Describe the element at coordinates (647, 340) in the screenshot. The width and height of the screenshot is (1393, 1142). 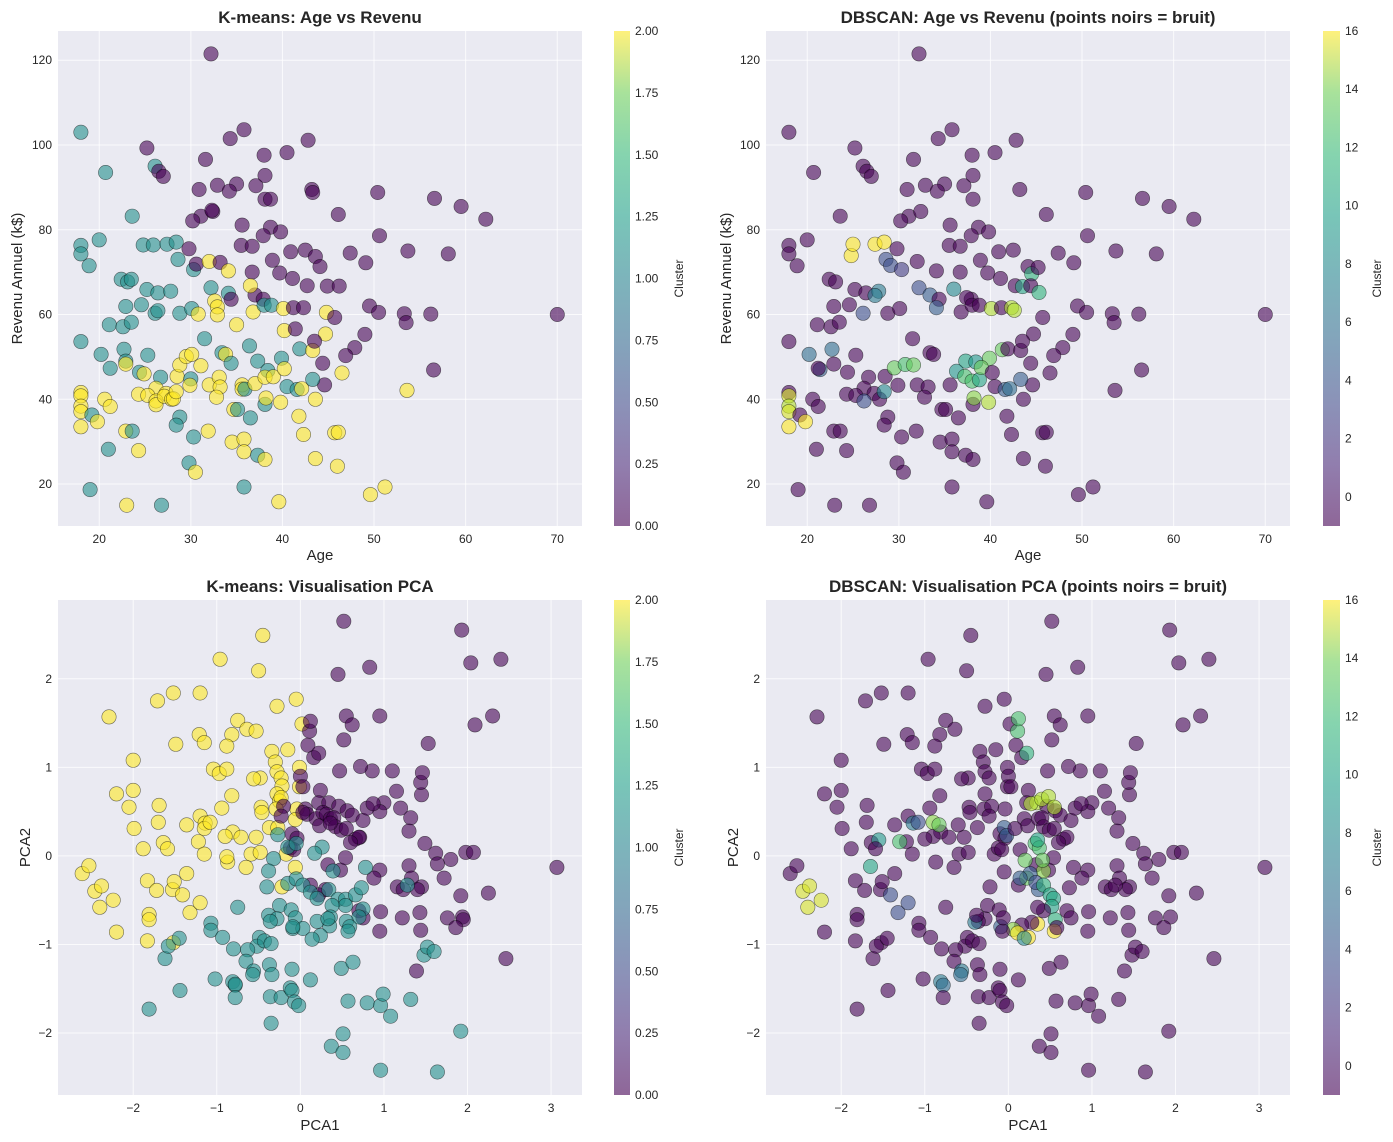
I see `colorbar-tick-label: 0.75` at that location.